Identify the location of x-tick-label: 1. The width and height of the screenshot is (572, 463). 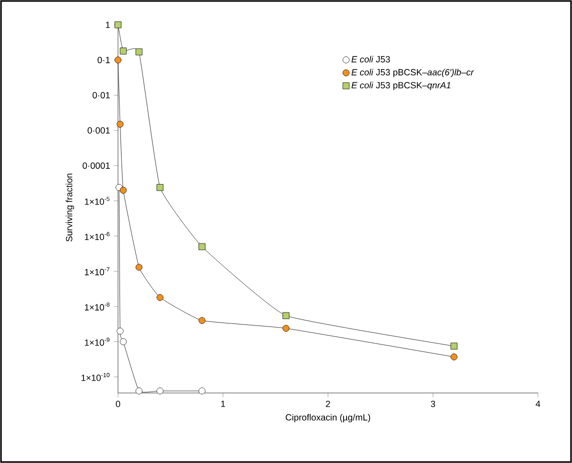
(223, 403).